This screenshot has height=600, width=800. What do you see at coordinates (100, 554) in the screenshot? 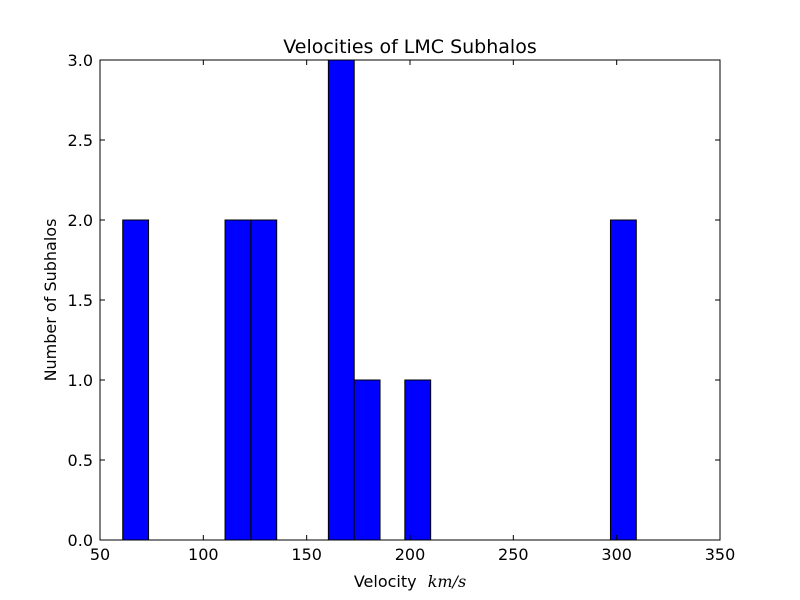
I see `x-tick-label-0: 50` at bounding box center [100, 554].